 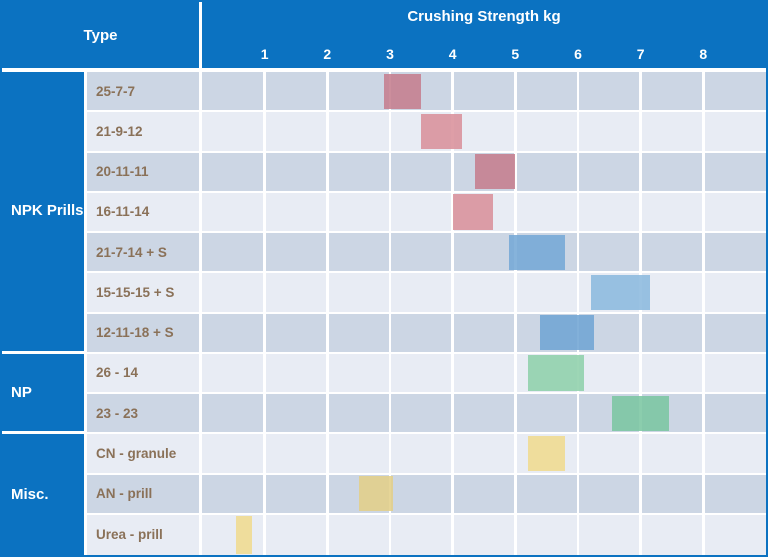 I want to click on type-header-label: Type, so click(x=100, y=35).